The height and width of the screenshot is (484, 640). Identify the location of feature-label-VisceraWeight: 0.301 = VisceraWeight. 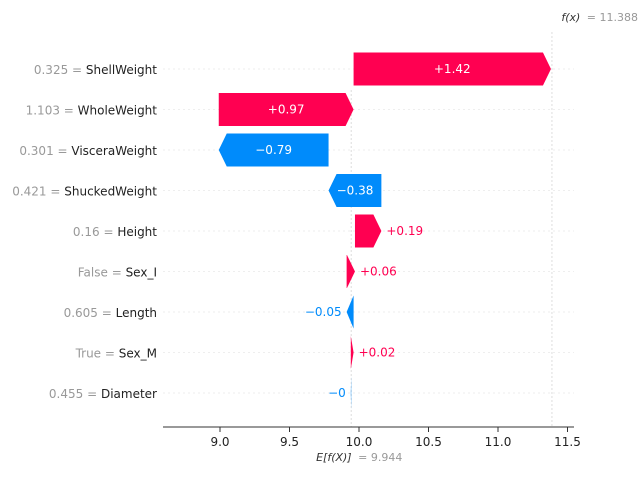
(88, 151).